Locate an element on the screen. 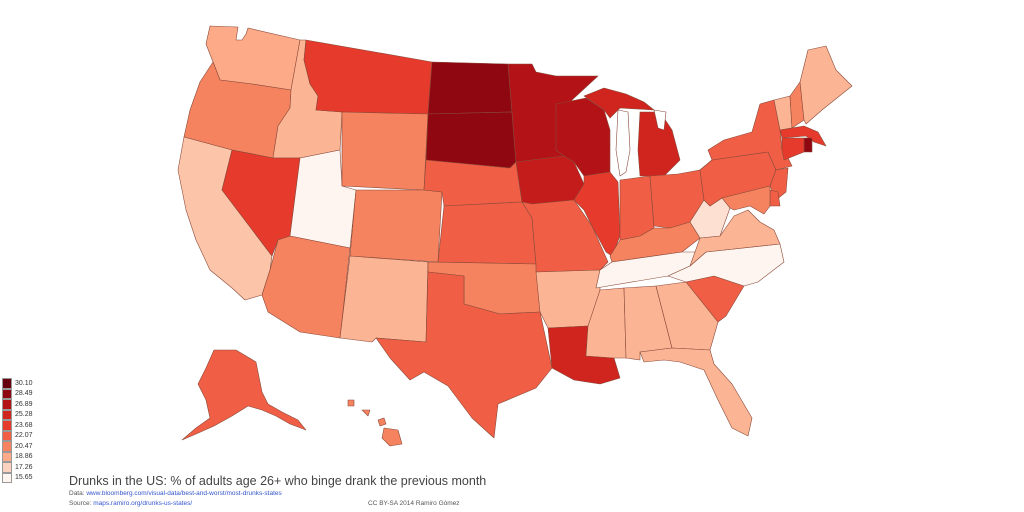  legend-item: 15.65 is located at coordinates (32, 477).